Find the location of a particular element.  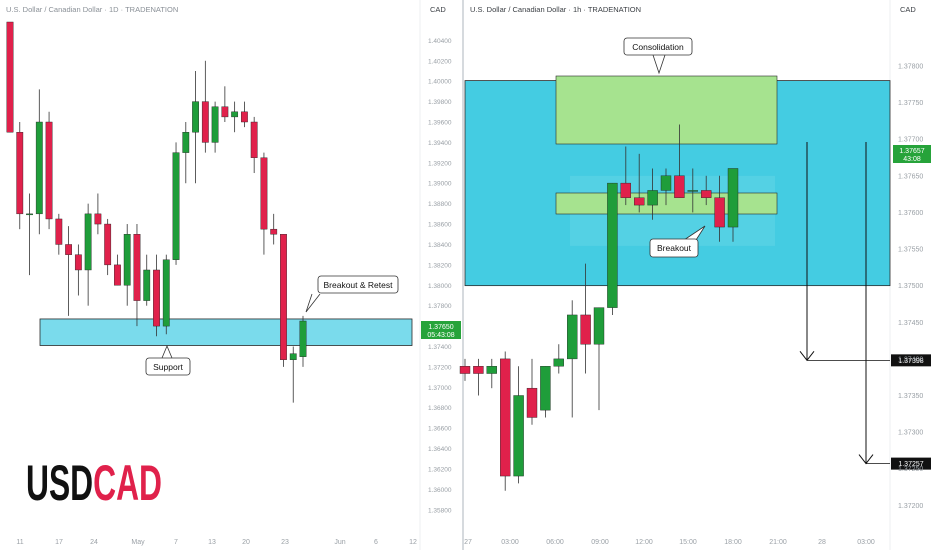

symbol-part-cad: CAD is located at coordinates (127, 483).